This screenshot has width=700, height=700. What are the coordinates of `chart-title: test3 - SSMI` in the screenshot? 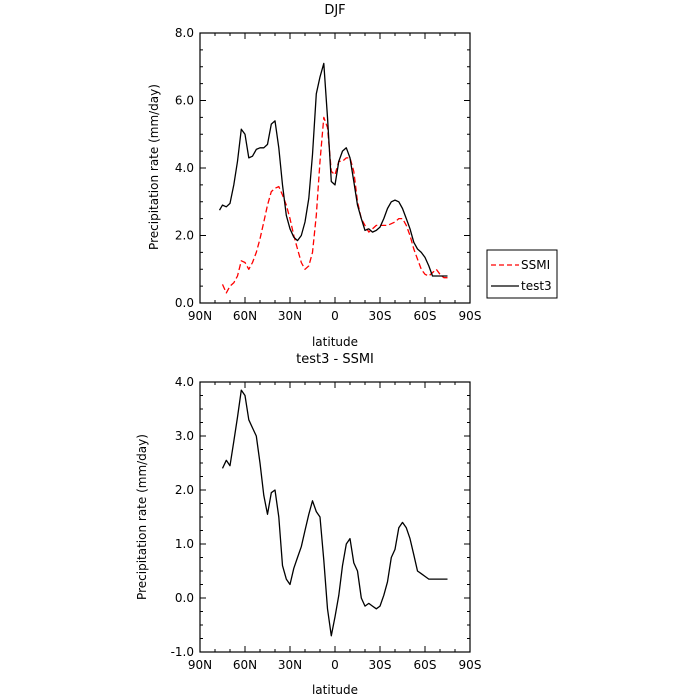 It's located at (335, 359).